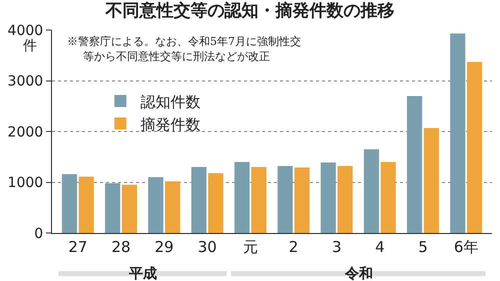  I want to click on x-tick-label: 29, so click(164, 247).